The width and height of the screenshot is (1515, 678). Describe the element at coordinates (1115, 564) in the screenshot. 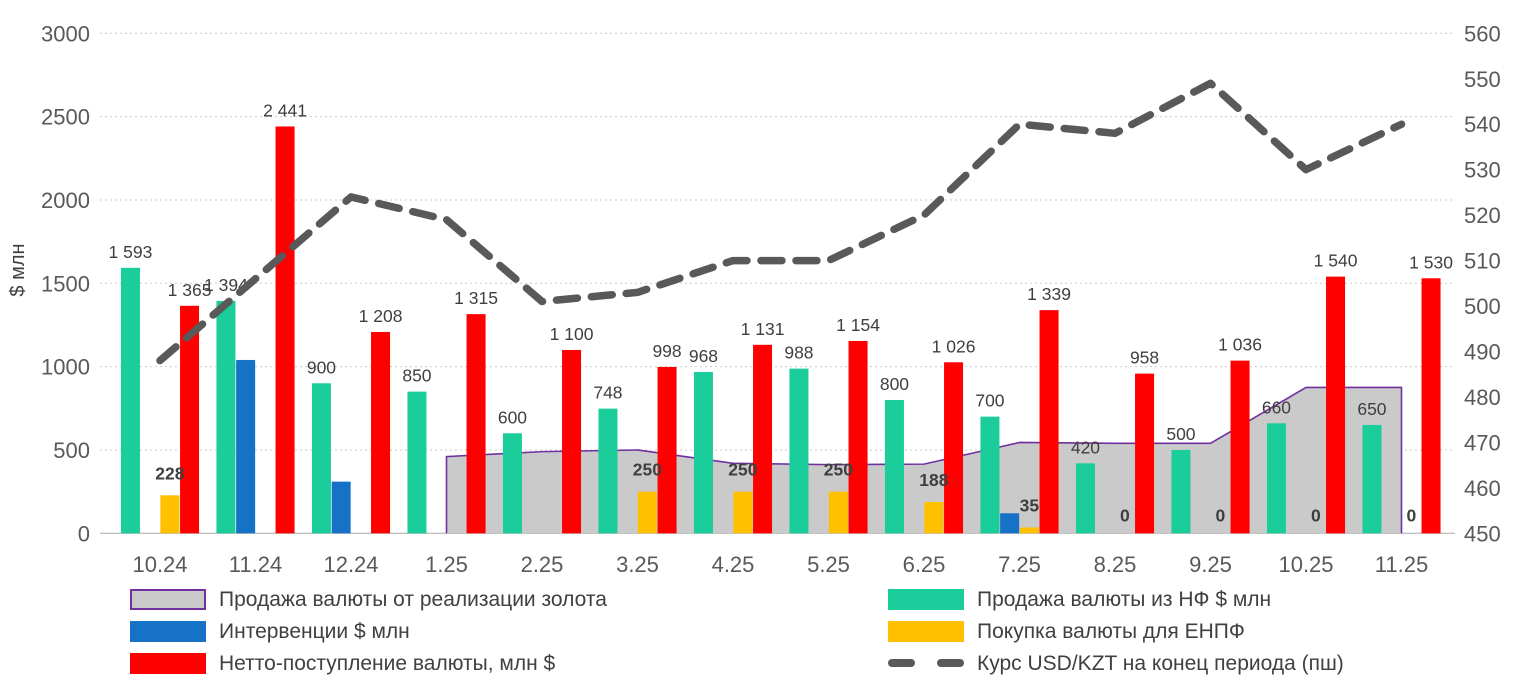

I see `x-tick-8.25: 8.25` at that location.